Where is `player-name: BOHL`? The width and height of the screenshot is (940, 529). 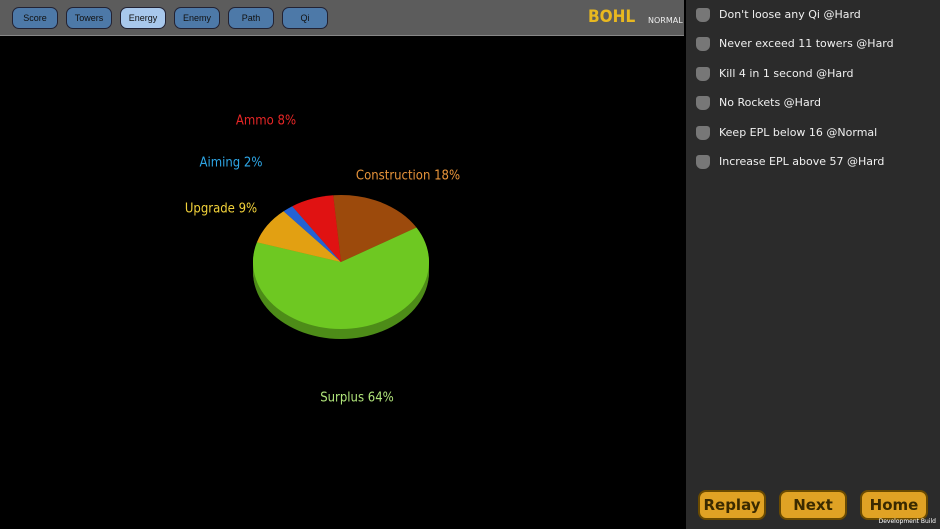 player-name: BOHL is located at coordinates (612, 17).